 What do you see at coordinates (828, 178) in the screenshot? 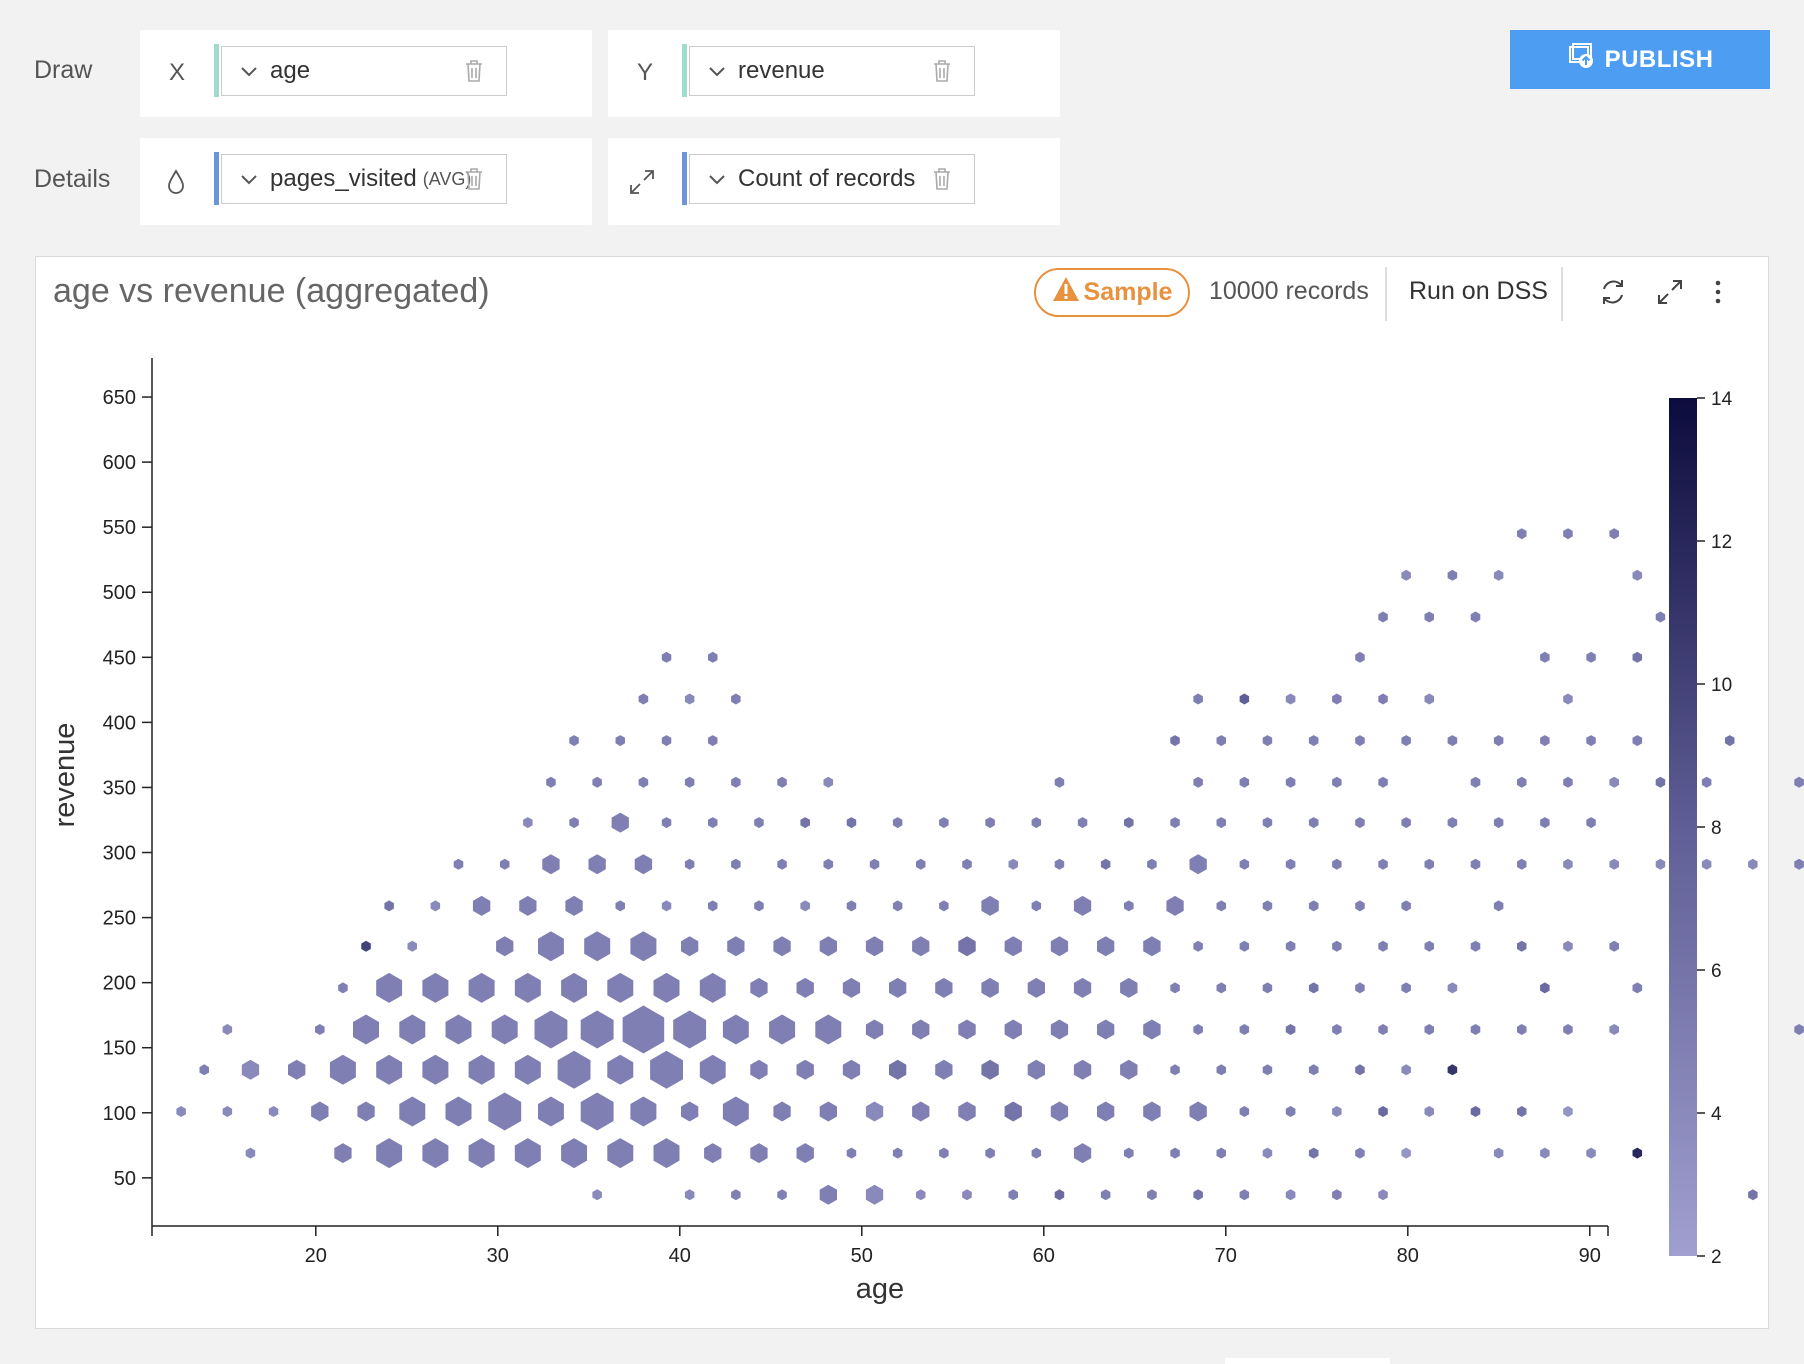
I see `size-field-pill: Count of records` at bounding box center [828, 178].